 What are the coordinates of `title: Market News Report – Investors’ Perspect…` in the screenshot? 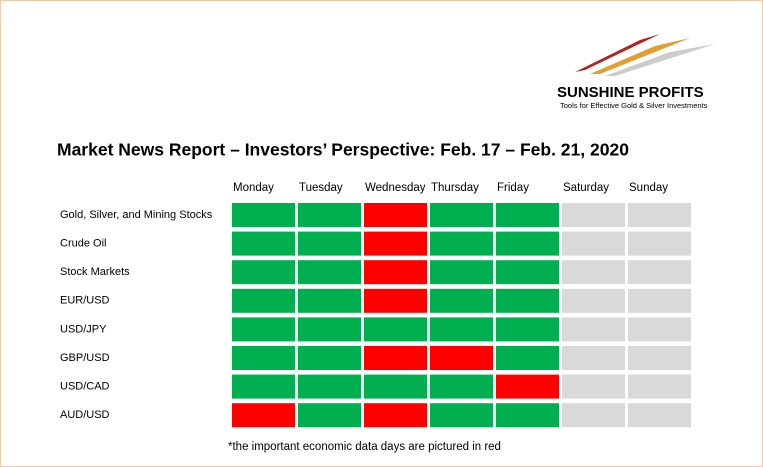 It's located at (343, 150).